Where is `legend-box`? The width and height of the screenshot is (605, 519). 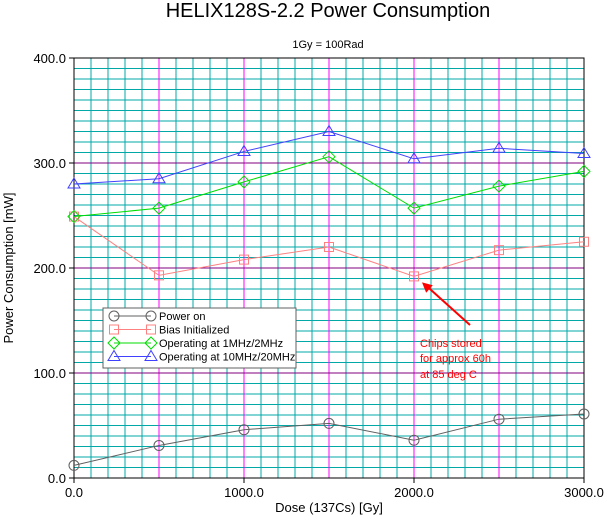
legend-box is located at coordinates (199, 338).